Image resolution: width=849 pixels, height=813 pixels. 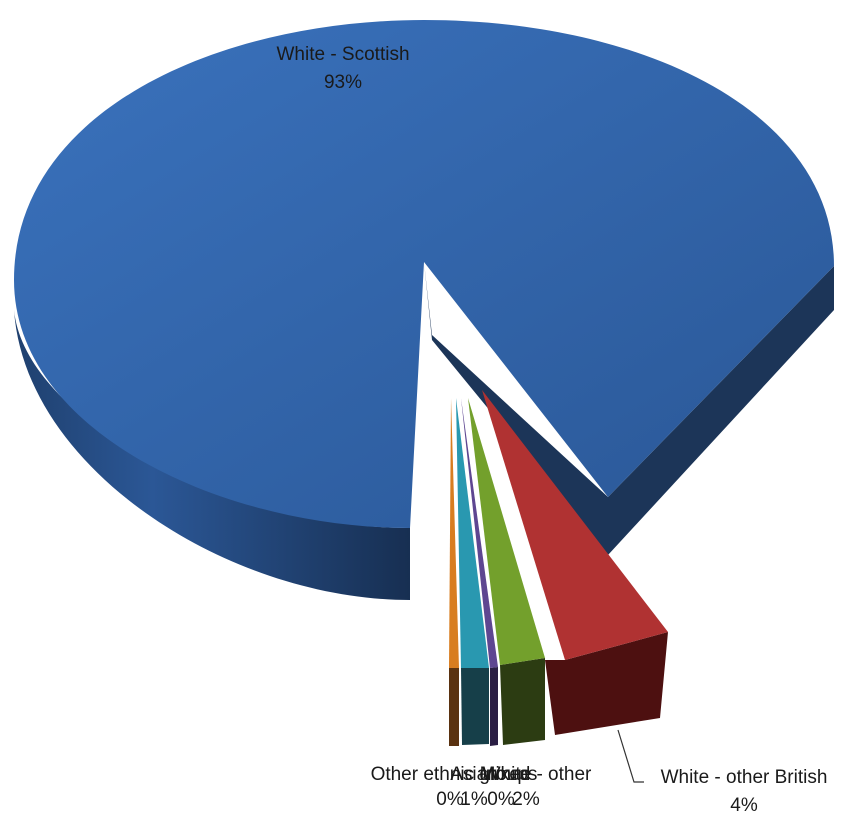 What do you see at coordinates (472, 533) in the screenshot?
I see `slice-asian-top` at bounding box center [472, 533].